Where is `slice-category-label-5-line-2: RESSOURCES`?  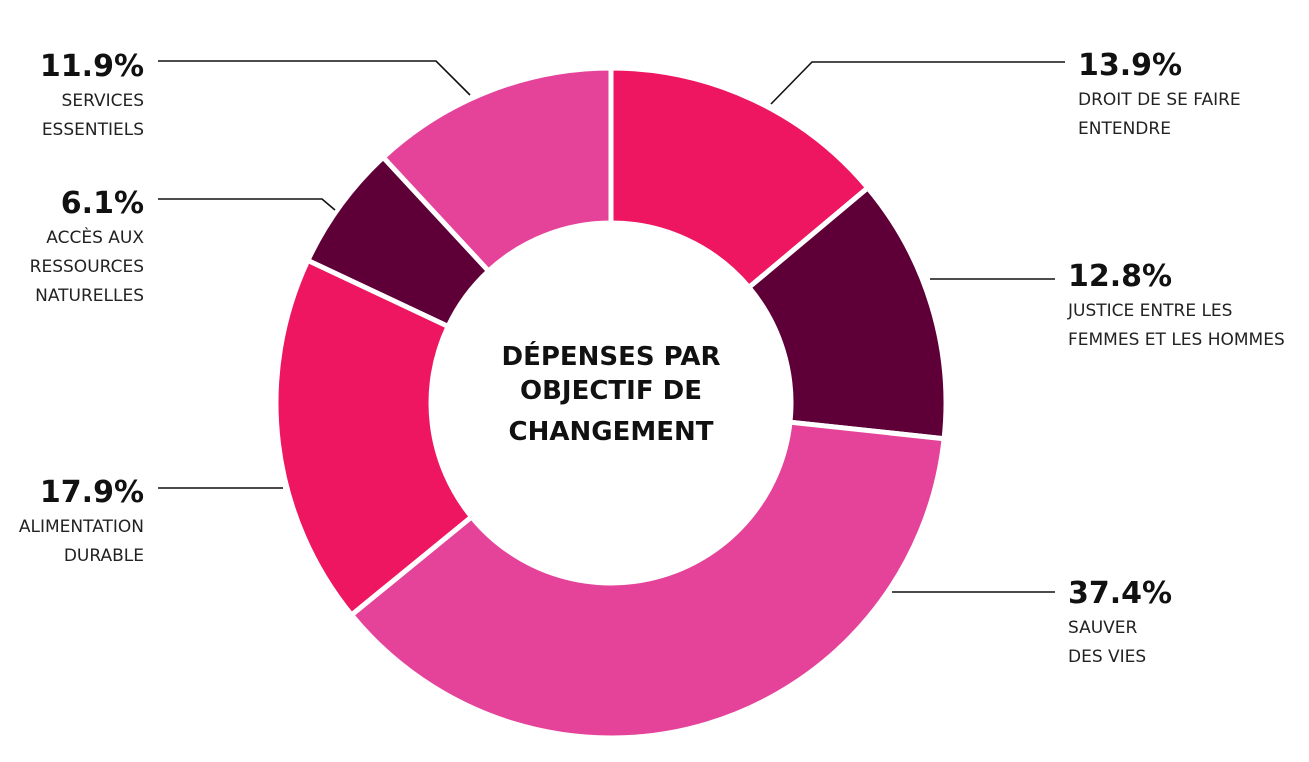 slice-category-label-5-line-2: RESSOURCES is located at coordinates (87, 267).